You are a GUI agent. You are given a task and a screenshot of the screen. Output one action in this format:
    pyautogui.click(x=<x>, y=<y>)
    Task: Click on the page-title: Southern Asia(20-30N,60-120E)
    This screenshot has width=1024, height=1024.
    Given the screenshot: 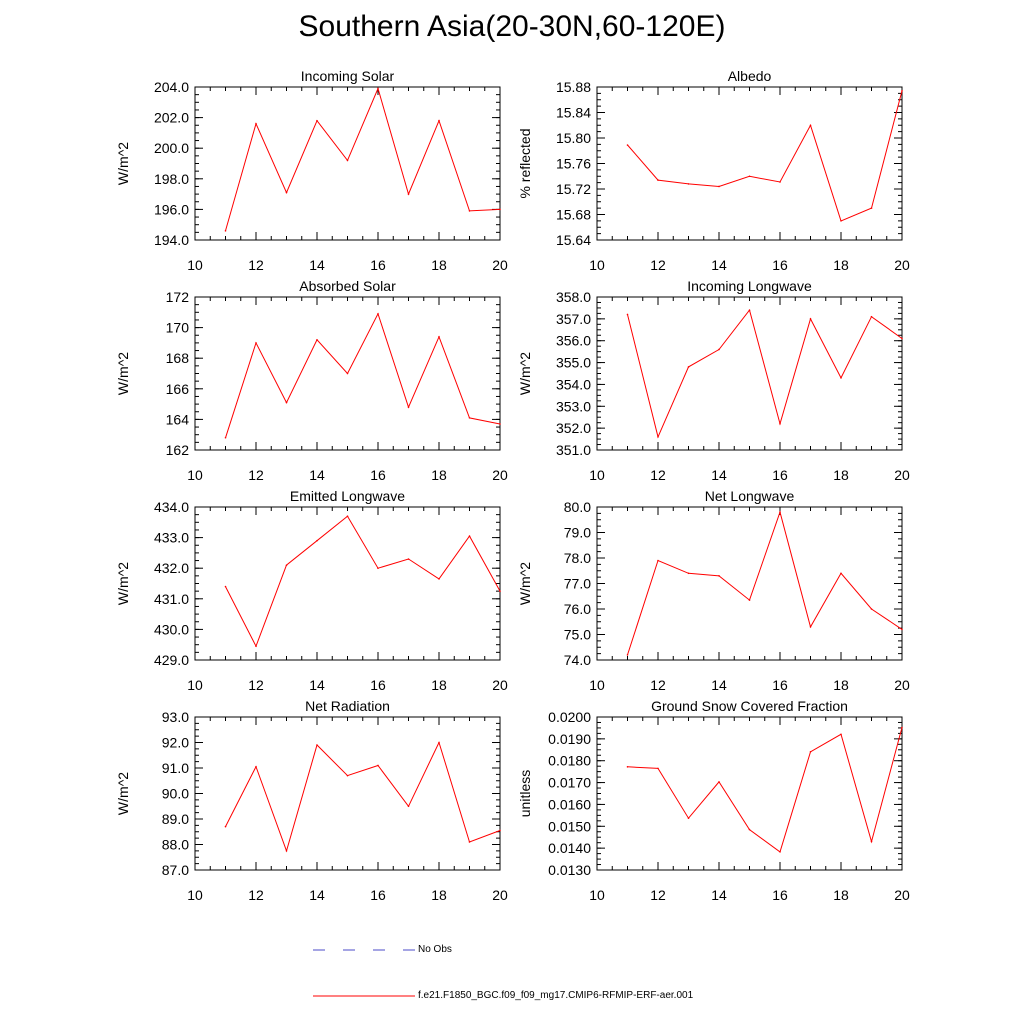 What is the action you would take?
    pyautogui.click(x=512, y=26)
    